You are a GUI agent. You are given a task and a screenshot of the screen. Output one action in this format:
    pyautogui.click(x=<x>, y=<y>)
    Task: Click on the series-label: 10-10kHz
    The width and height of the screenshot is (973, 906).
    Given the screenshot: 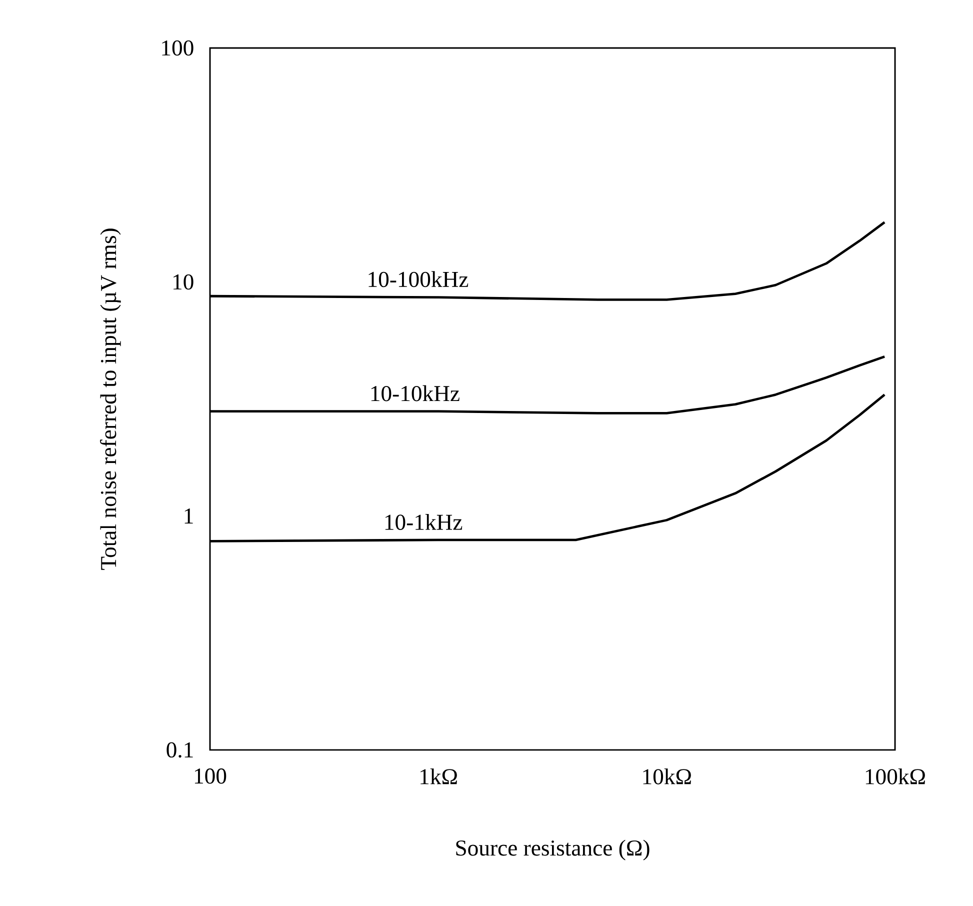 What is the action you would take?
    pyautogui.click(x=415, y=393)
    